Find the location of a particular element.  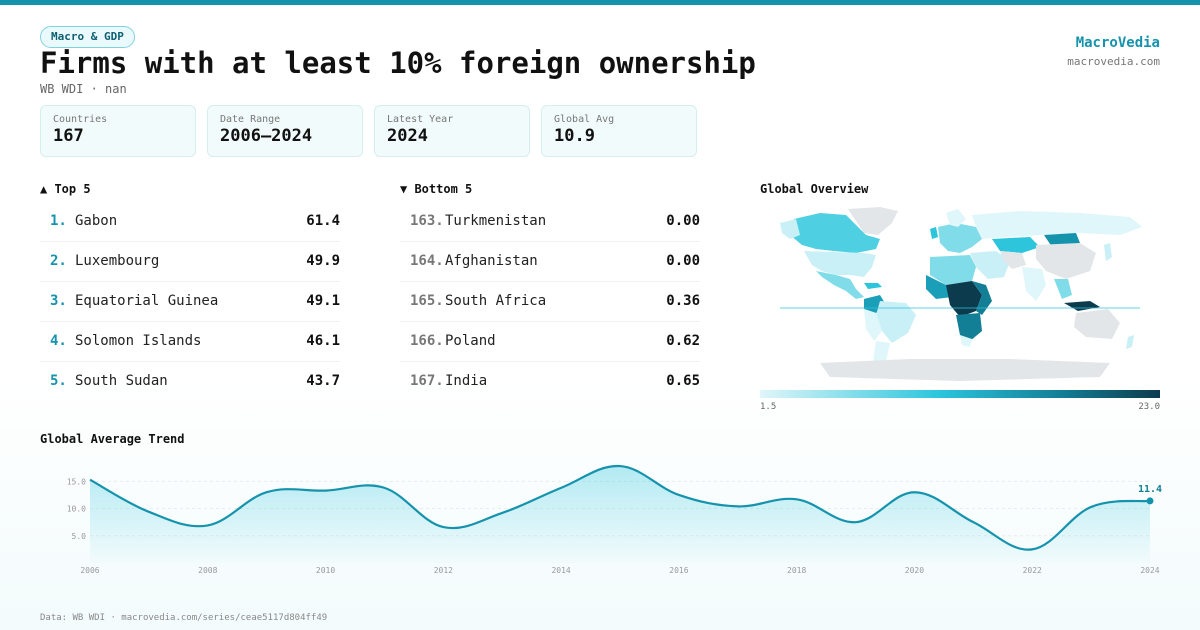

stat-label: Latest Year is located at coordinates (420, 119).